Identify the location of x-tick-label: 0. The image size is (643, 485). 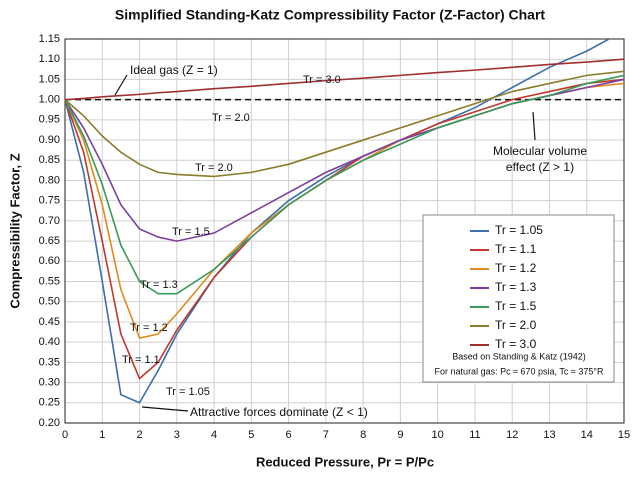
(65, 435).